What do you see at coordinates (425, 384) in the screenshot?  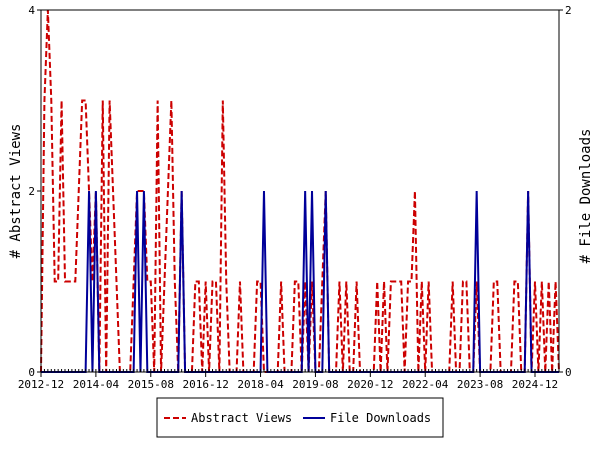 I see `x-tick-label: 2022-04` at bounding box center [425, 384].